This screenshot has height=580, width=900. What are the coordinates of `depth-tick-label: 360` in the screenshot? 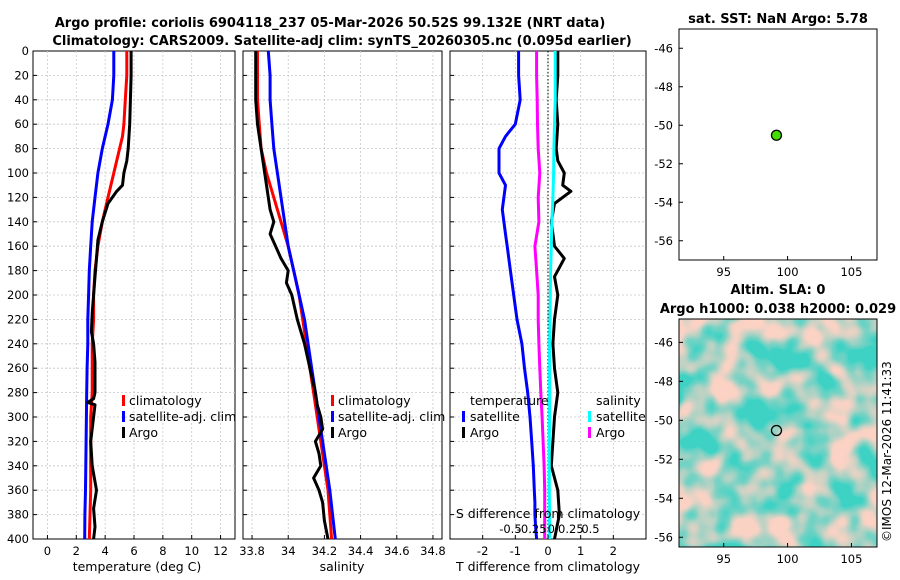 It's located at (18, 490).